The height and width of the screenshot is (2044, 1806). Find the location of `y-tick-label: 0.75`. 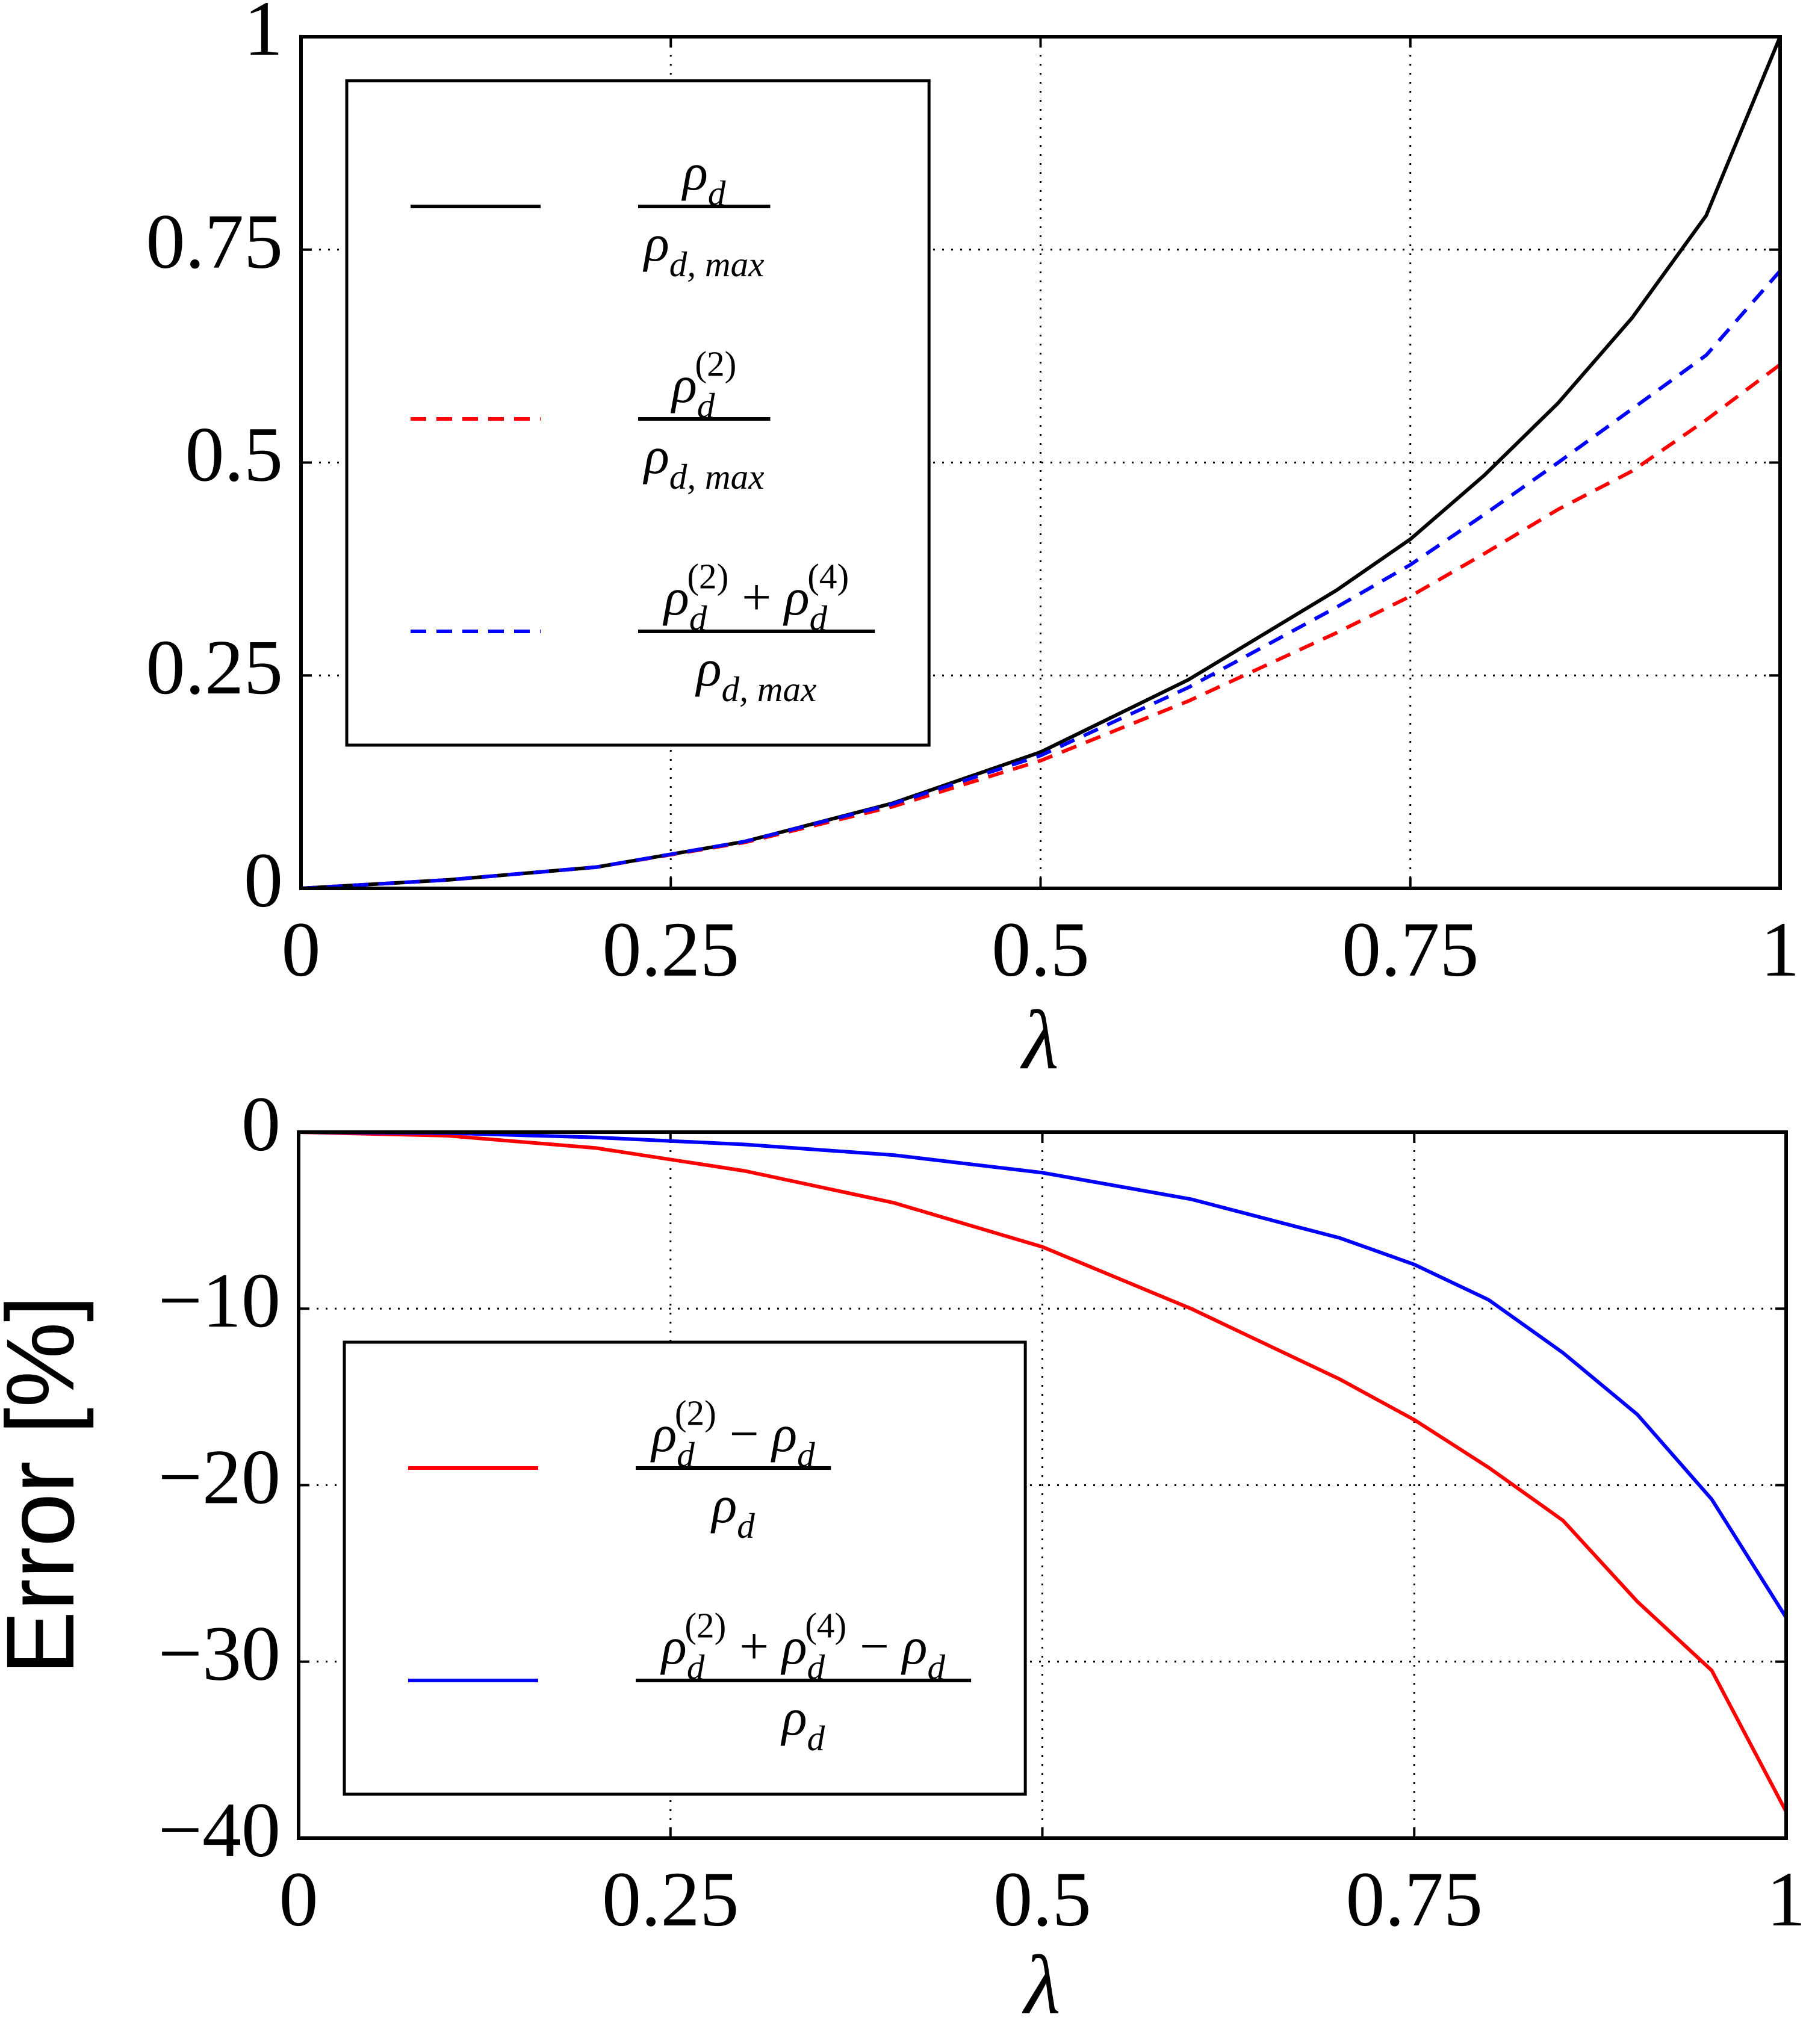

y-tick-label: 0.75 is located at coordinates (215, 242).